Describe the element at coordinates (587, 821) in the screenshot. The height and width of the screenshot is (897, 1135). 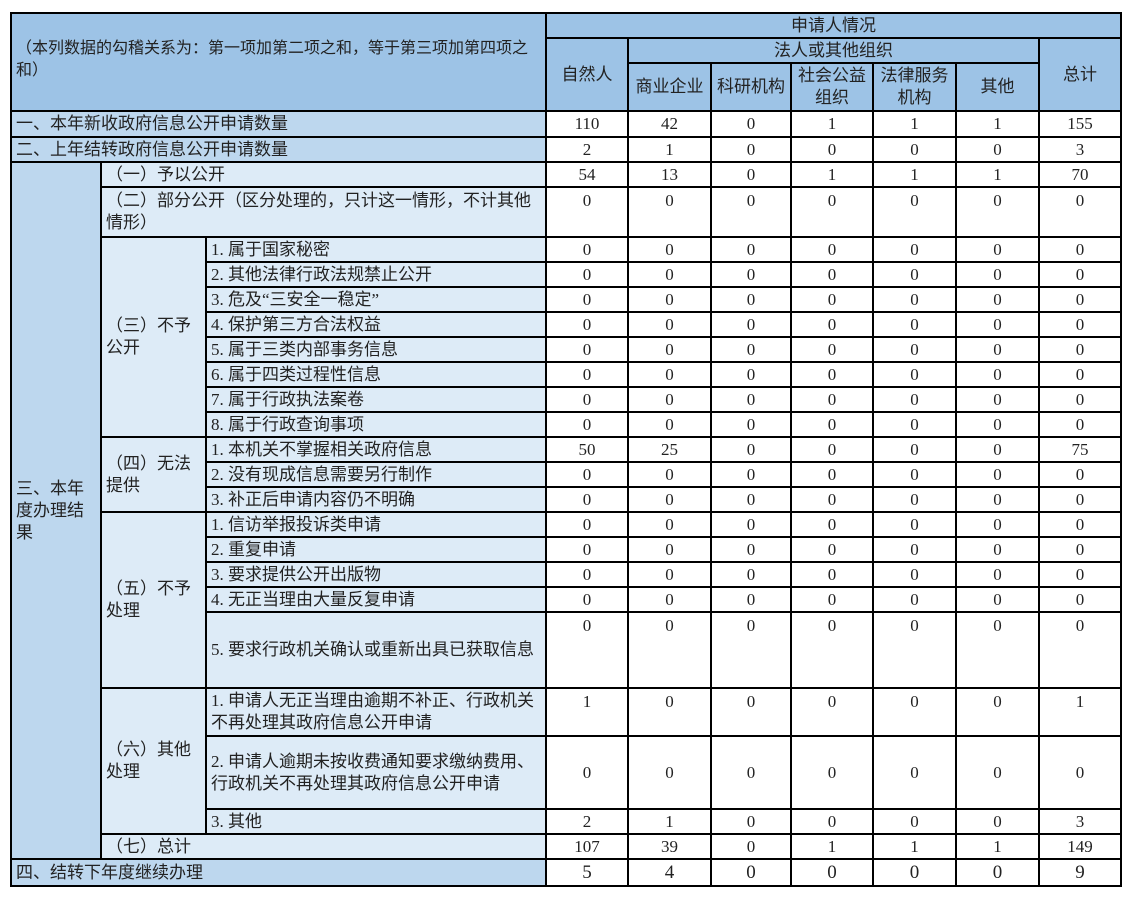
I see `value-cell: 2` at that location.